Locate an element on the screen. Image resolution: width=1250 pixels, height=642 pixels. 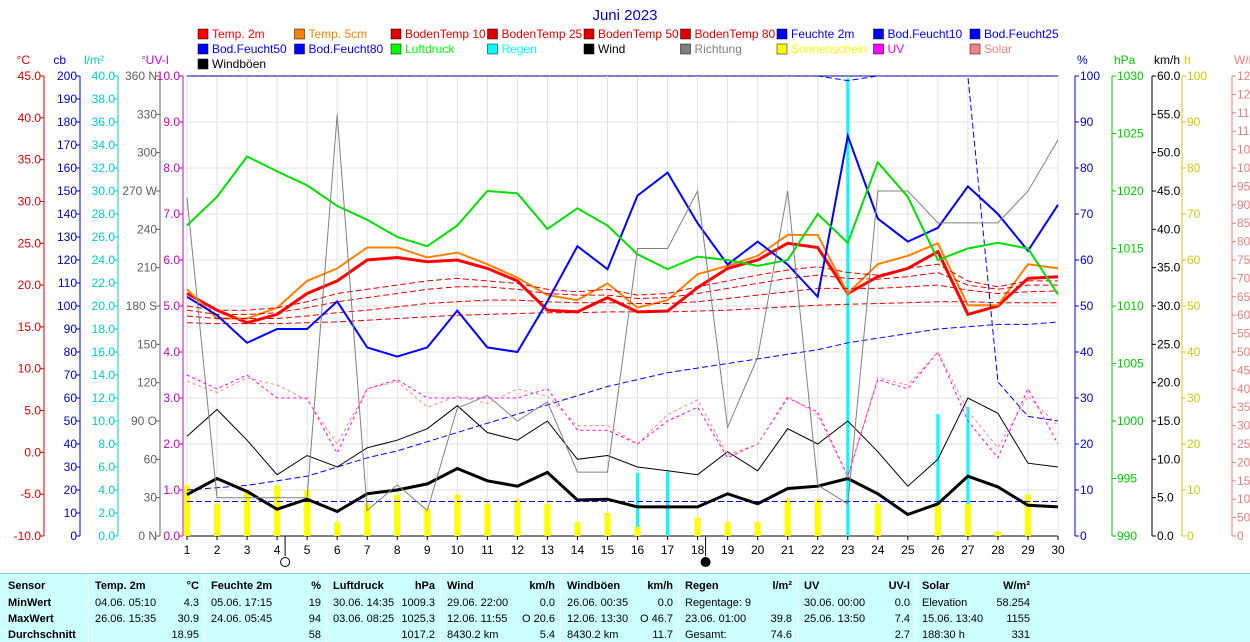
axis-tick-label-rain: 12.0 is located at coordinates (104, 398).